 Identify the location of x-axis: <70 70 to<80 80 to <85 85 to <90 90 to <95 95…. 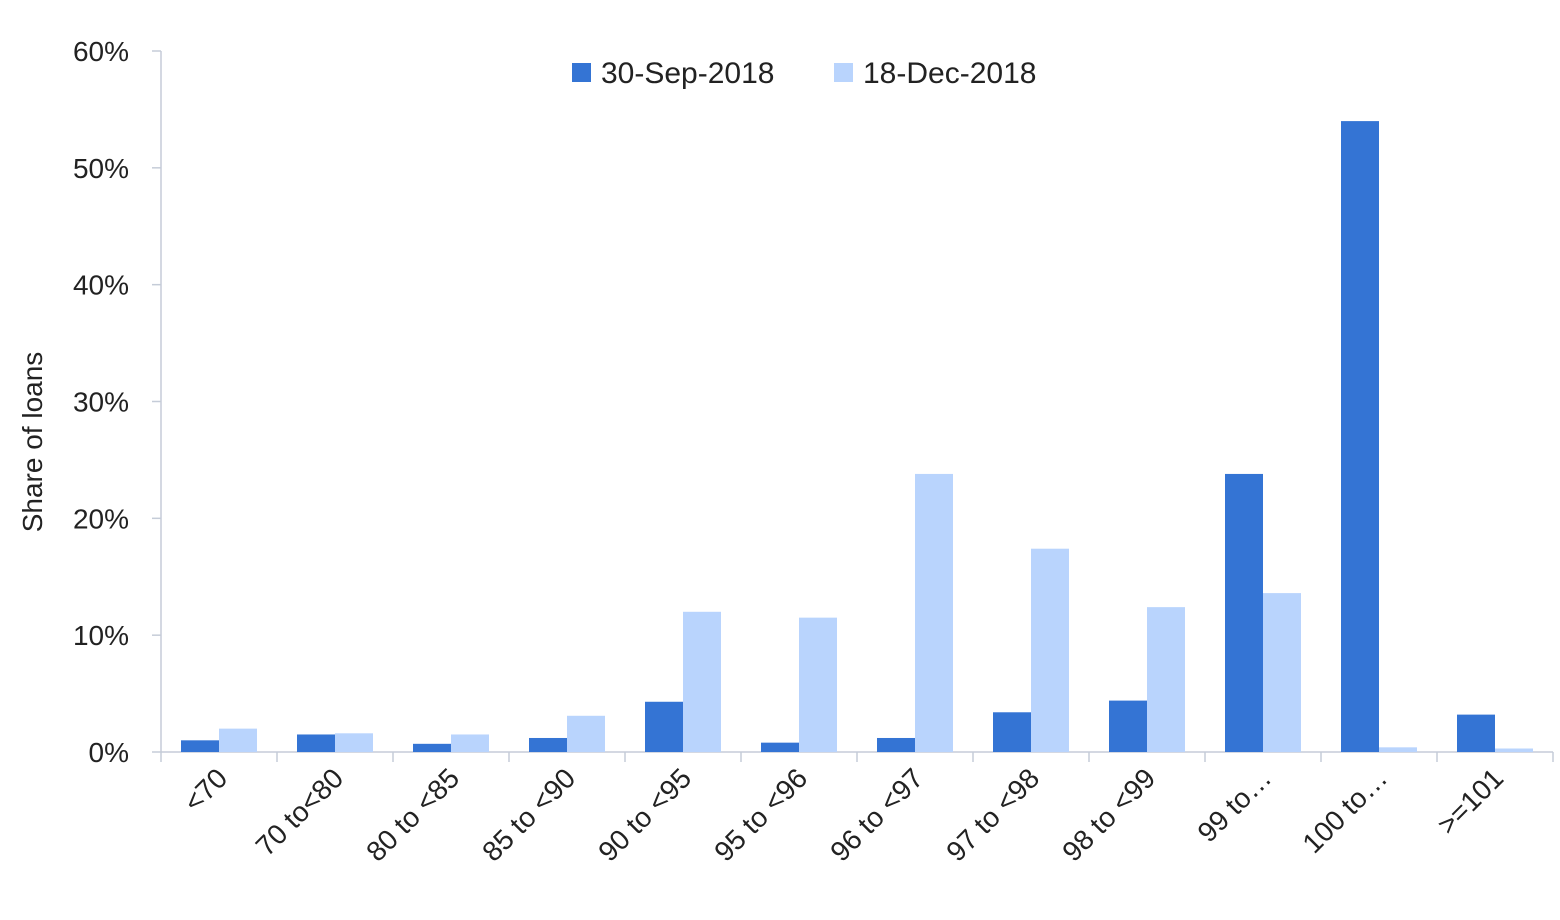
(857, 809).